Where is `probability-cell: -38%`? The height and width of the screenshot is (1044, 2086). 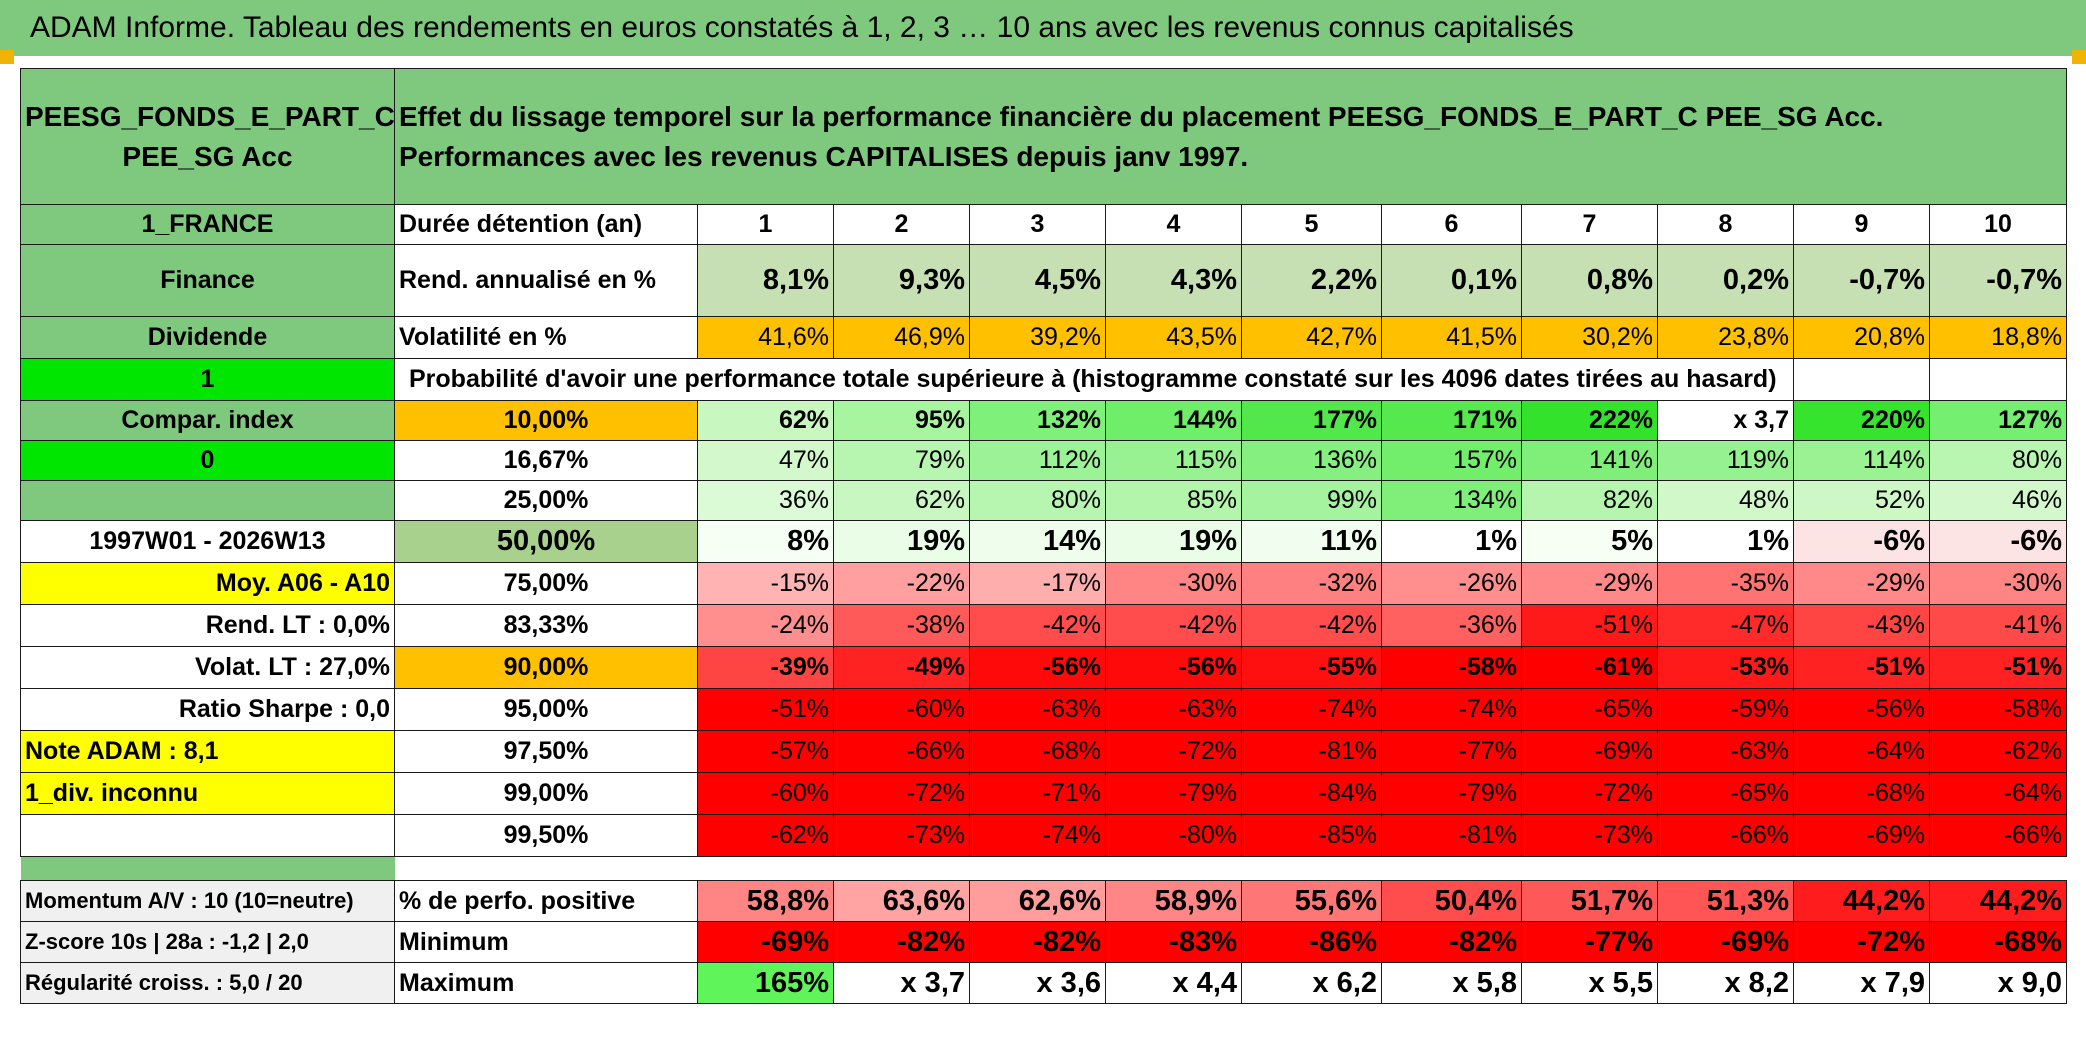 probability-cell: -38% is located at coordinates (901, 625).